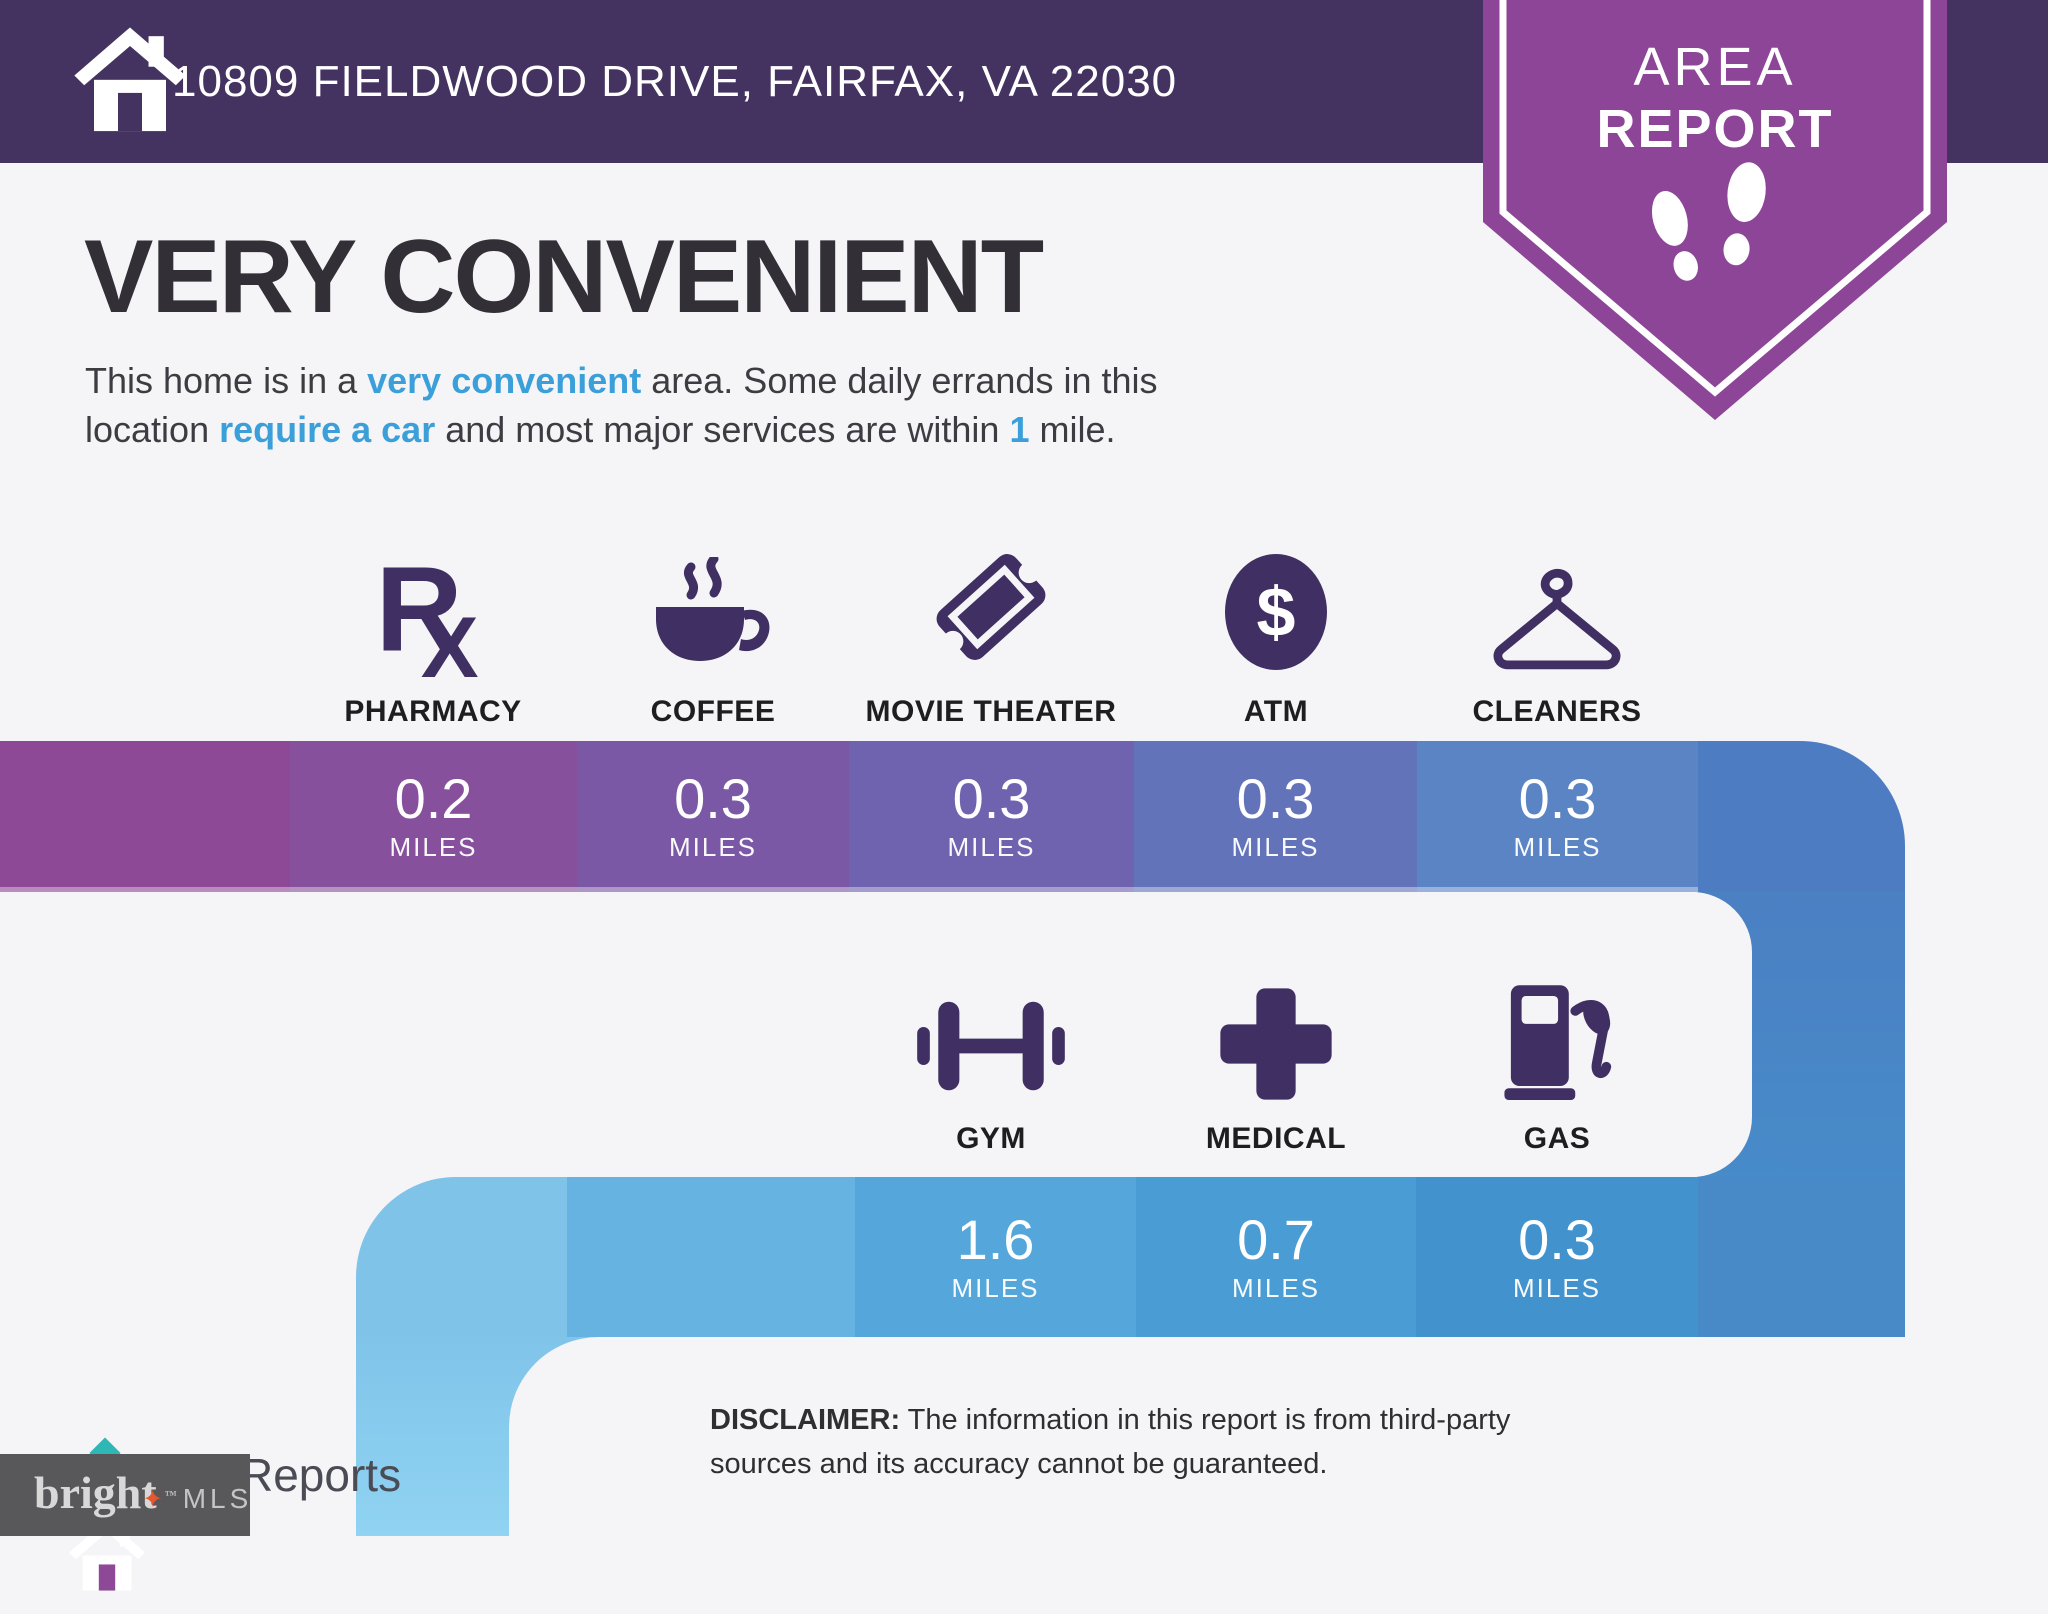 The image size is (2048, 1614). What do you see at coordinates (675, 81) in the screenshot?
I see `property-address: 10809 FIELDWOOD DRIVE, FAIRFAX, VA 22030` at bounding box center [675, 81].